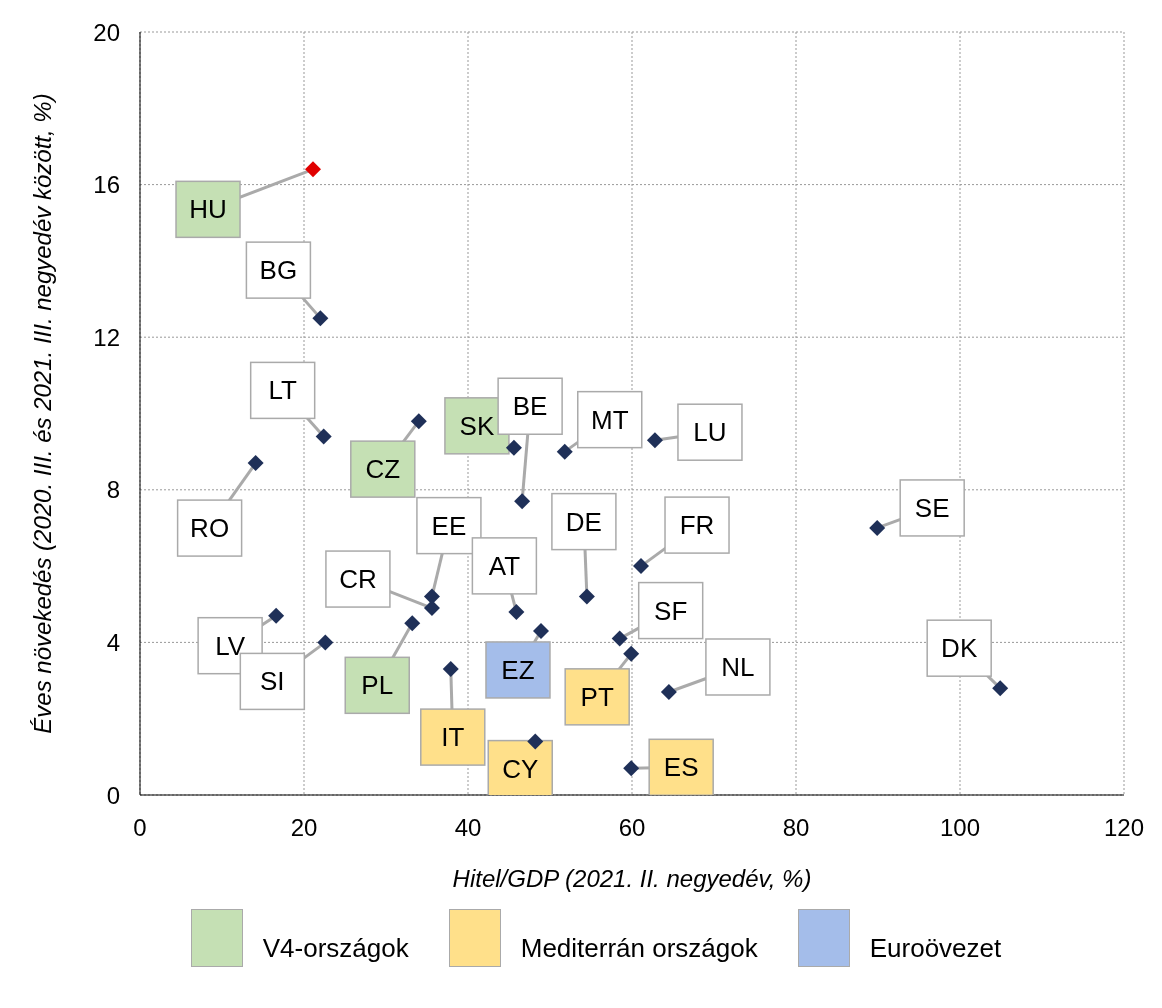 The image size is (1162, 1008). Describe the element at coordinates (335, 947) in the screenshot. I see `text: V4-országok` at that location.